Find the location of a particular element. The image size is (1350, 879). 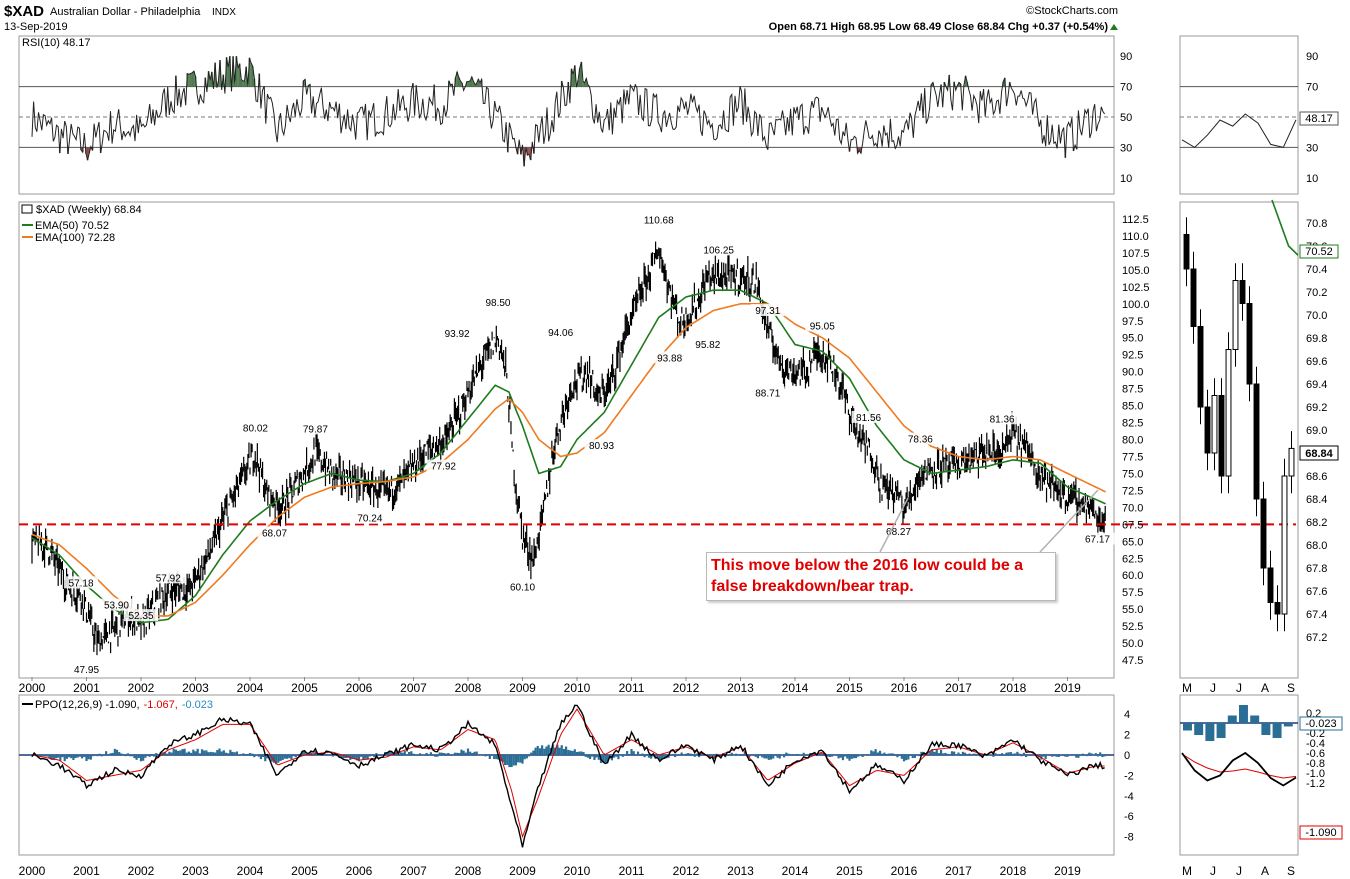

zoom-month-label-bottom: J is located at coordinates (1239, 871).